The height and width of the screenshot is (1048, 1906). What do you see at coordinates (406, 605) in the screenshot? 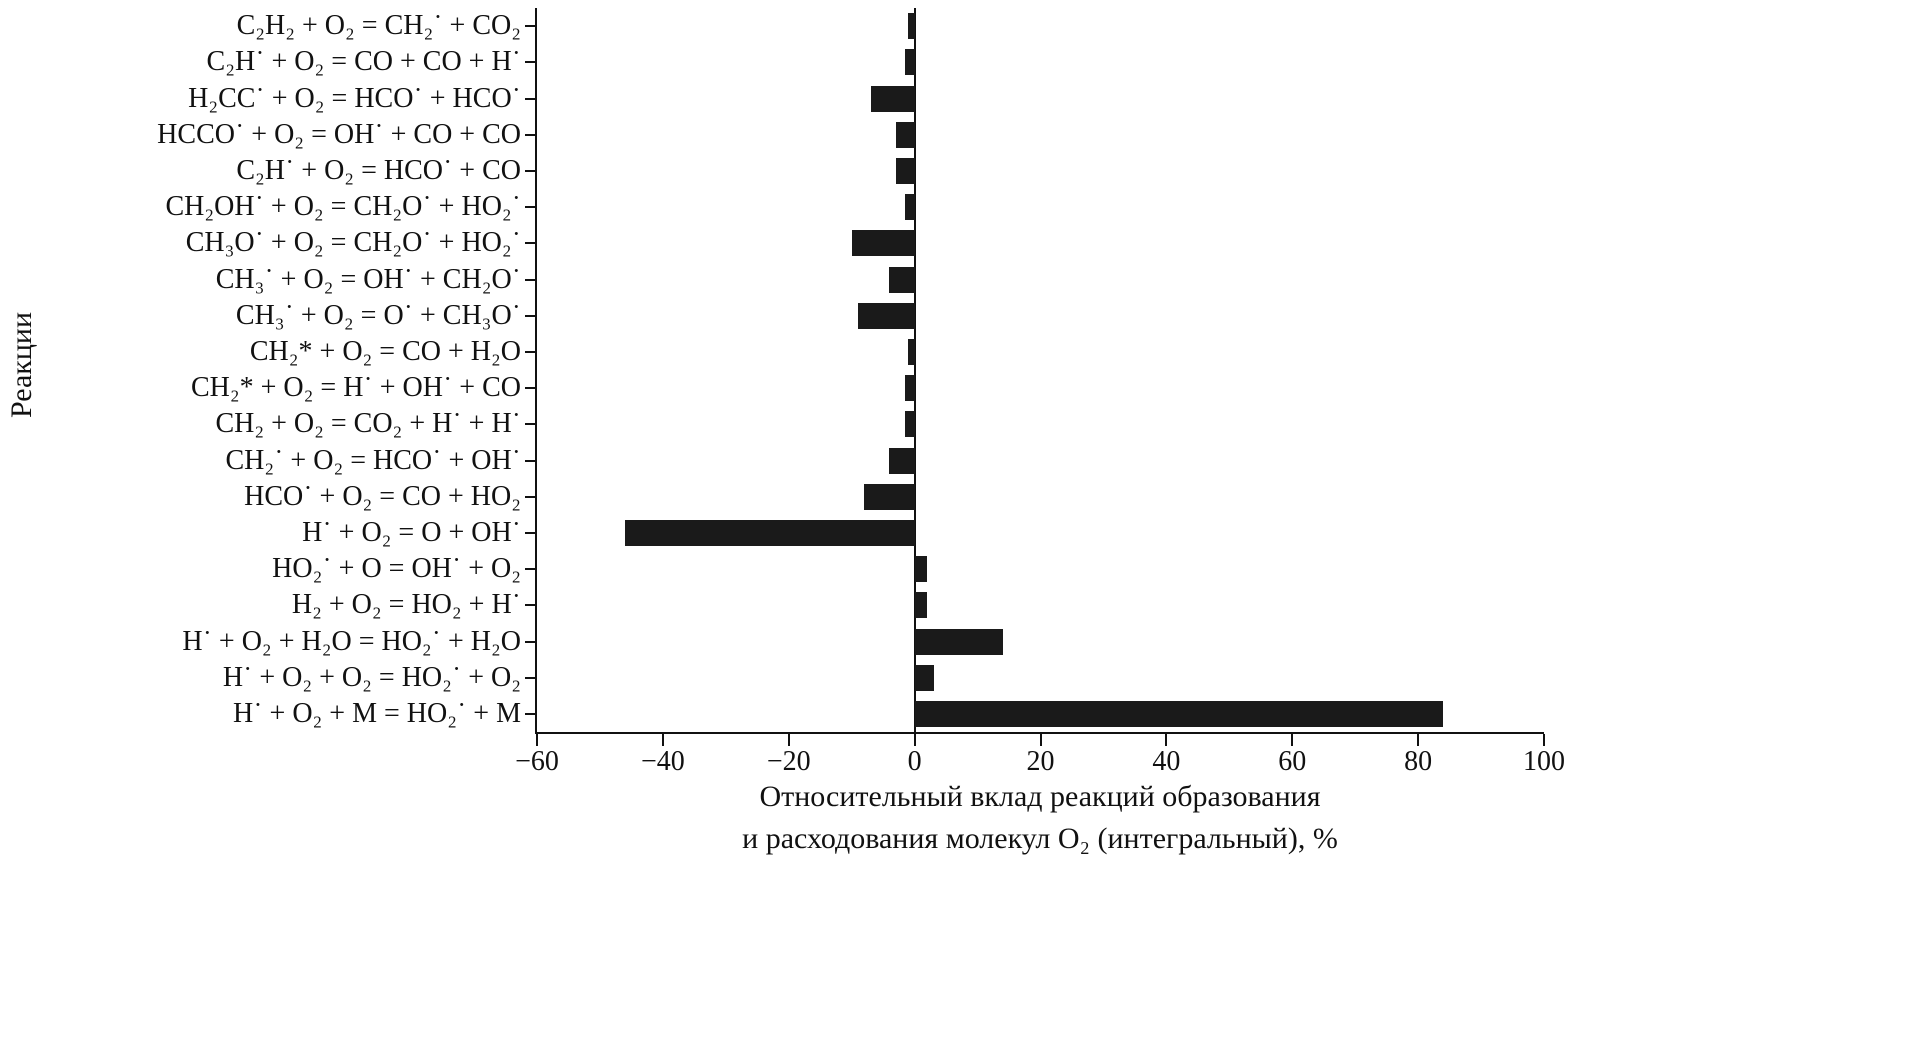
I see `reaction-label: H₂ + O₂ = HO₂ + H˙` at bounding box center [406, 605].